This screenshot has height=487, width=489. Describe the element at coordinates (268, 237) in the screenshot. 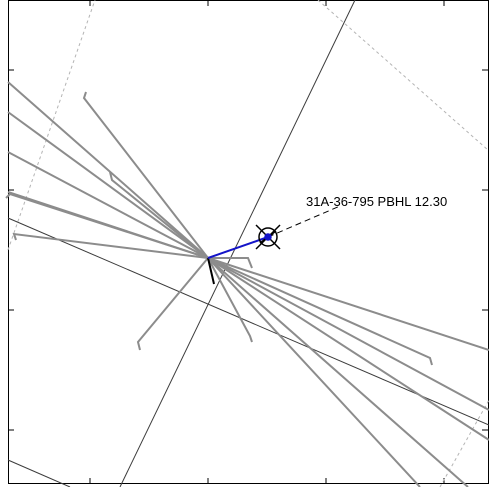

I see `crosshair-target-icon` at that location.